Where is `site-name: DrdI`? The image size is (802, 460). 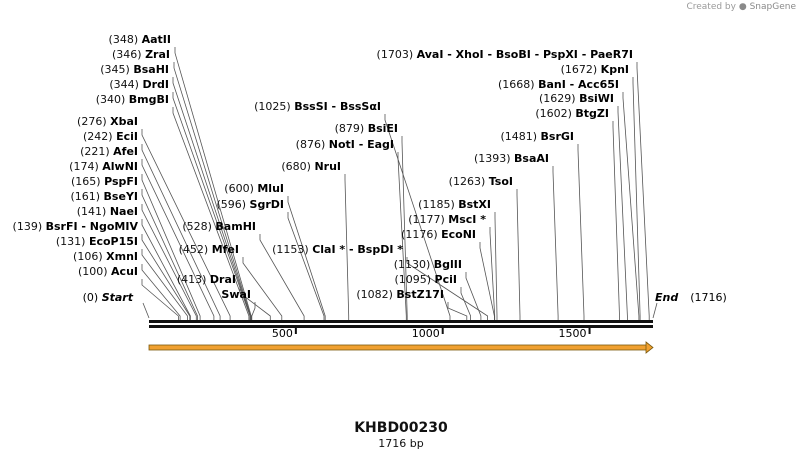
site-name: DrdI is located at coordinates (155, 84).